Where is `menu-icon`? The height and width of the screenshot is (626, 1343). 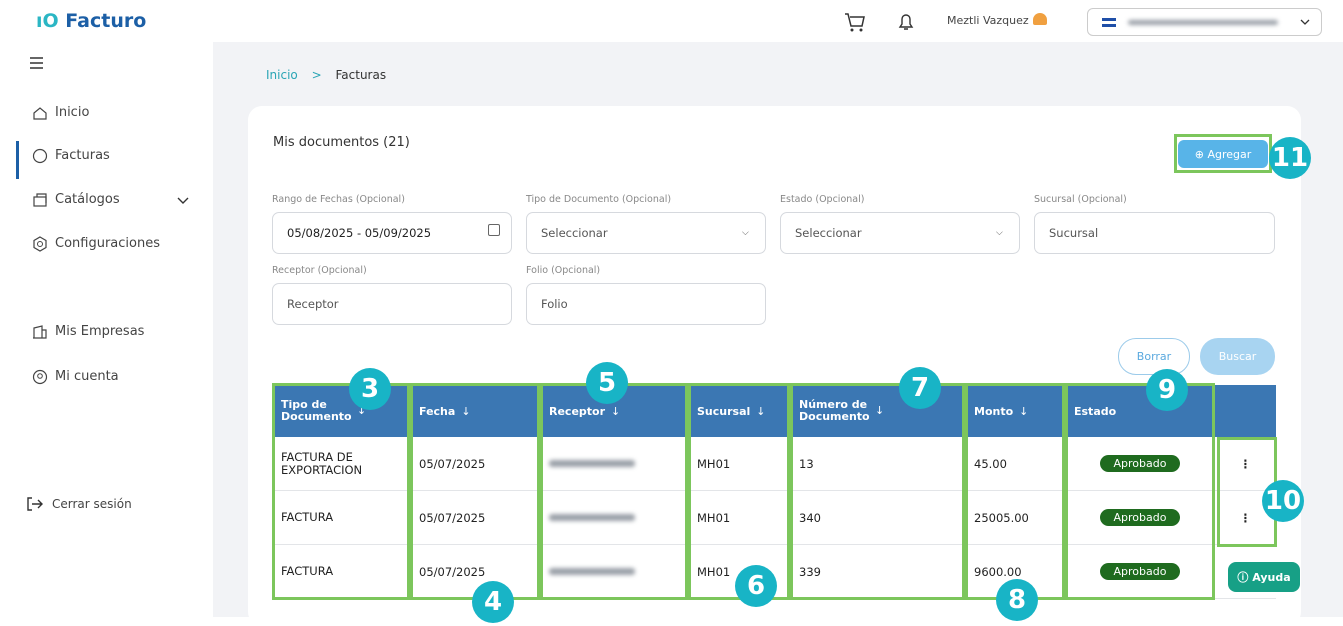 menu-icon is located at coordinates (37, 63).